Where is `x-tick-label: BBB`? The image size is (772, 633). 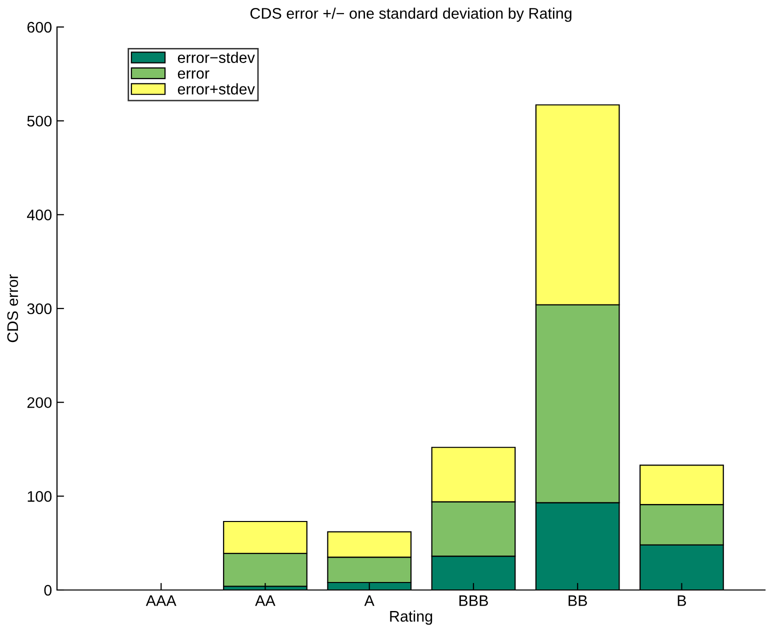 x-tick-label: BBB is located at coordinates (473, 600).